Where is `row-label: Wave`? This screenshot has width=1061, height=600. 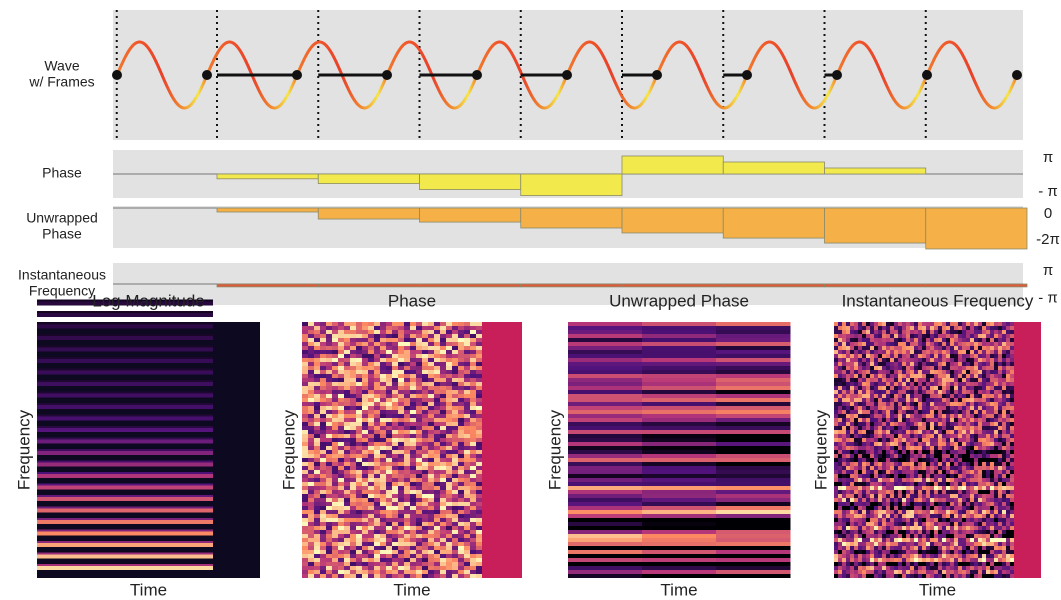
row-label: Wave is located at coordinates (61, 66).